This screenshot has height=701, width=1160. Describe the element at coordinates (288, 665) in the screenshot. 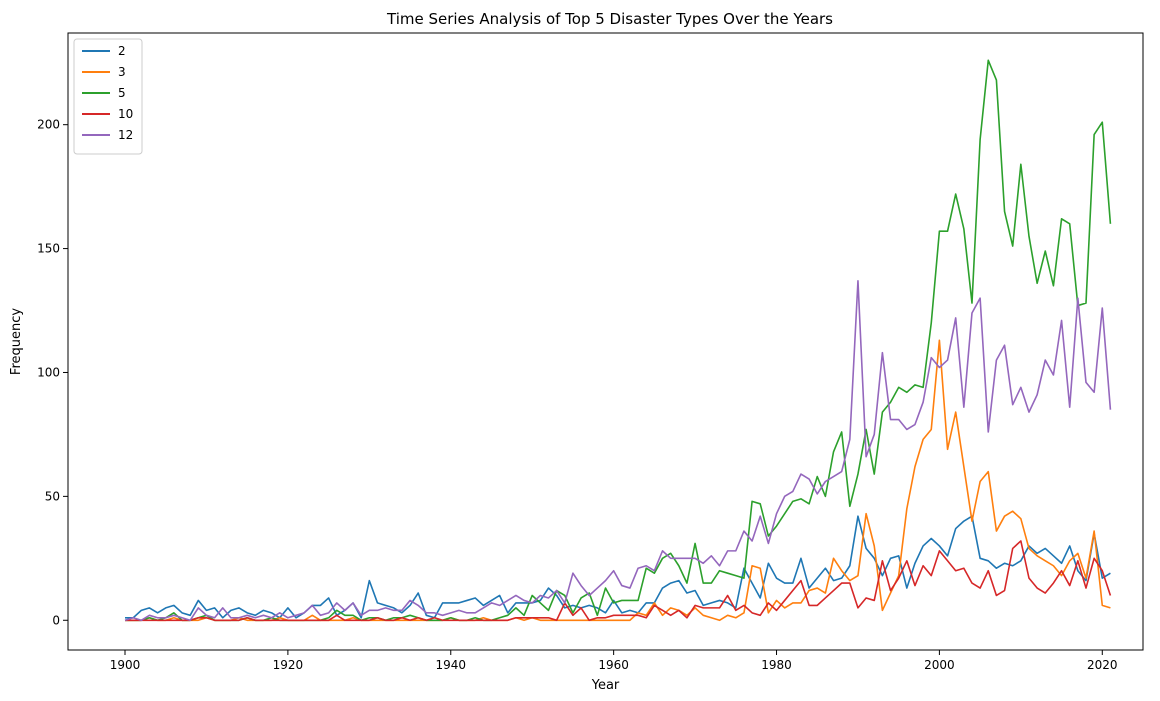

I see `x-tick-label: 1920` at that location.